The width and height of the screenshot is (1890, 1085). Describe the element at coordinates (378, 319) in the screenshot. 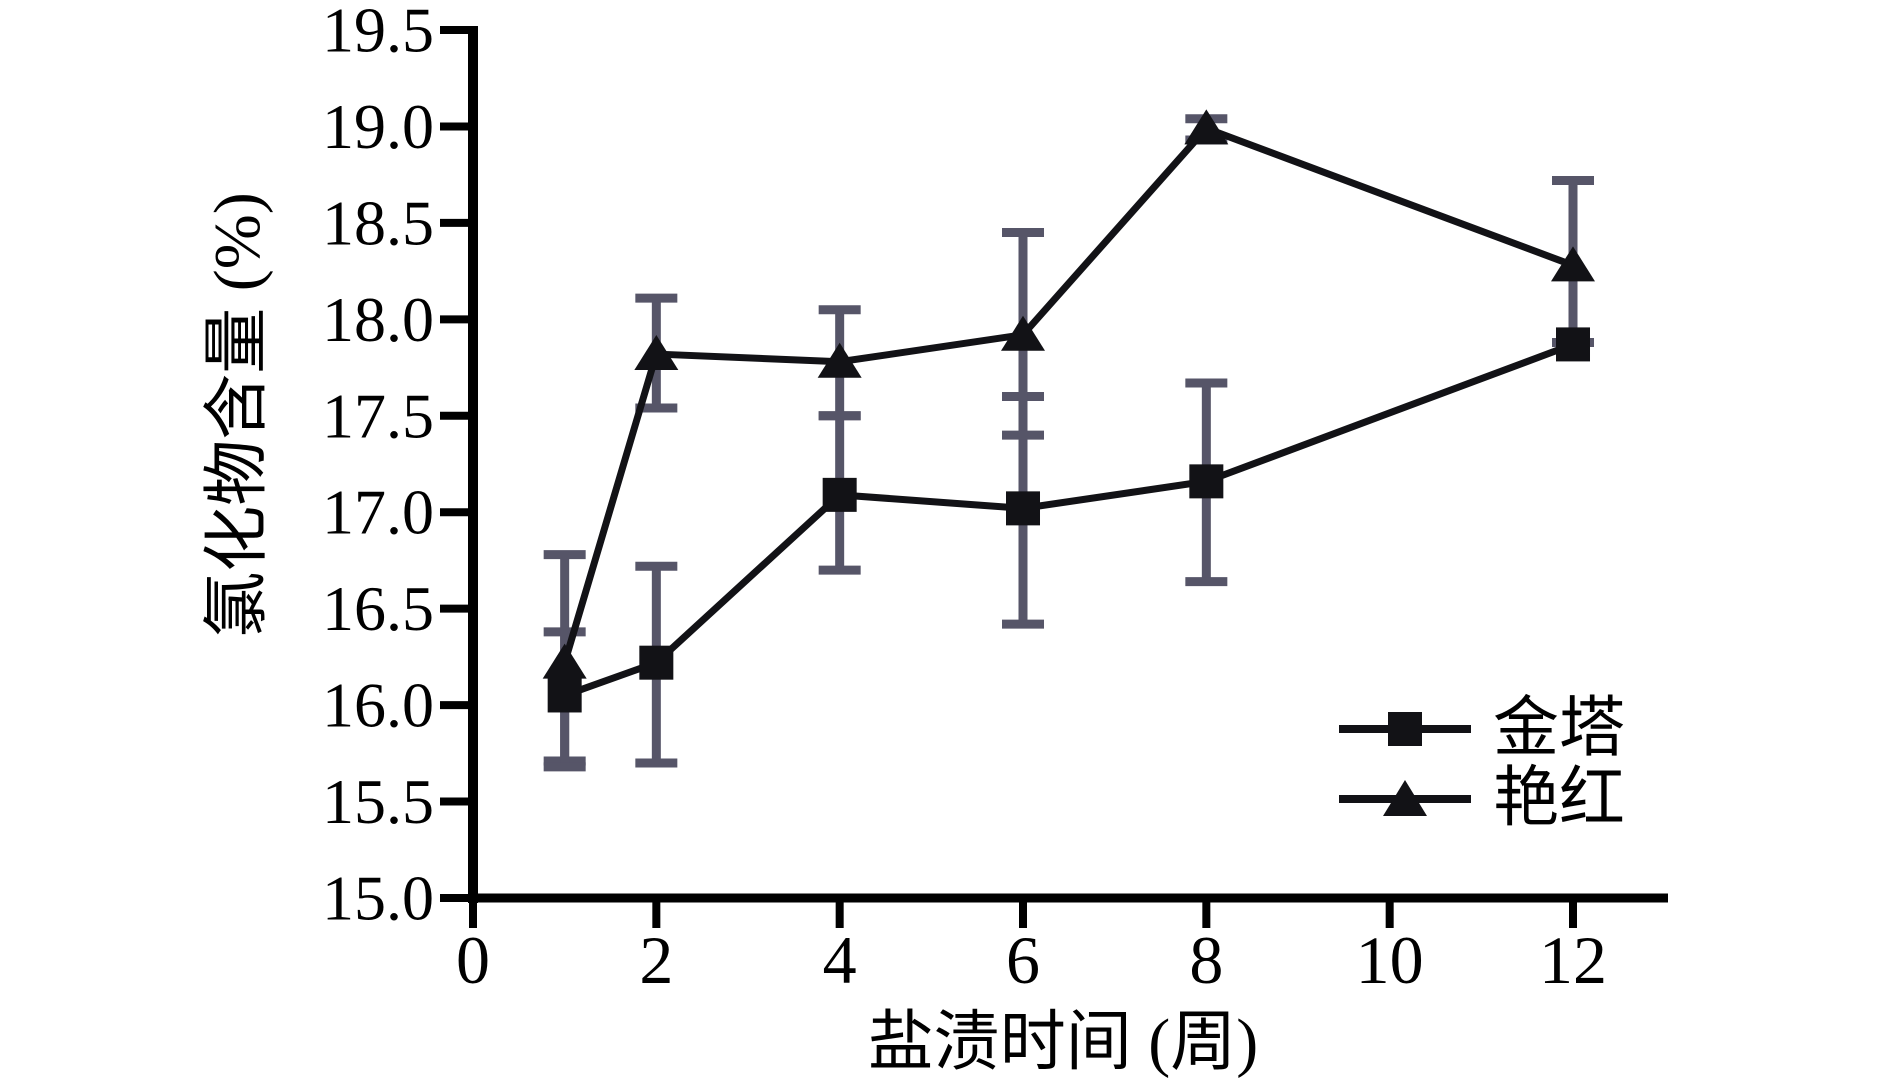

I see `y-tick-label: 18.0` at that location.